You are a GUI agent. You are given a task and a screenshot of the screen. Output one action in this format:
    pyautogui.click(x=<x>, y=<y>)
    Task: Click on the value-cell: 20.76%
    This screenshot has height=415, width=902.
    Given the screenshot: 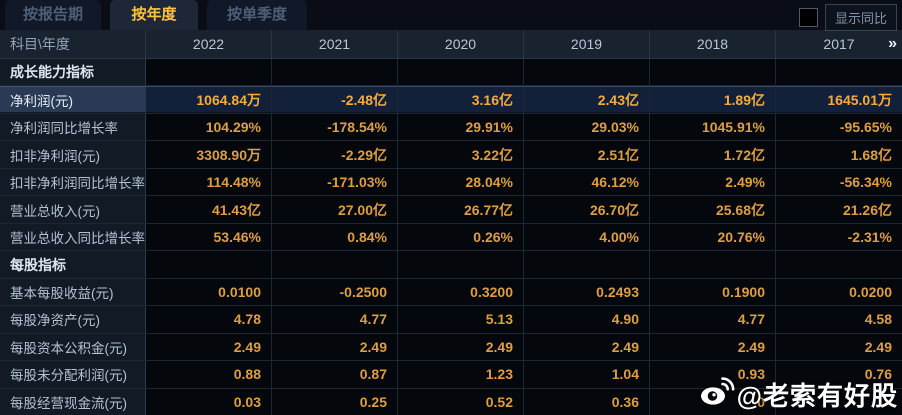 What is the action you would take?
    pyautogui.click(x=713, y=237)
    